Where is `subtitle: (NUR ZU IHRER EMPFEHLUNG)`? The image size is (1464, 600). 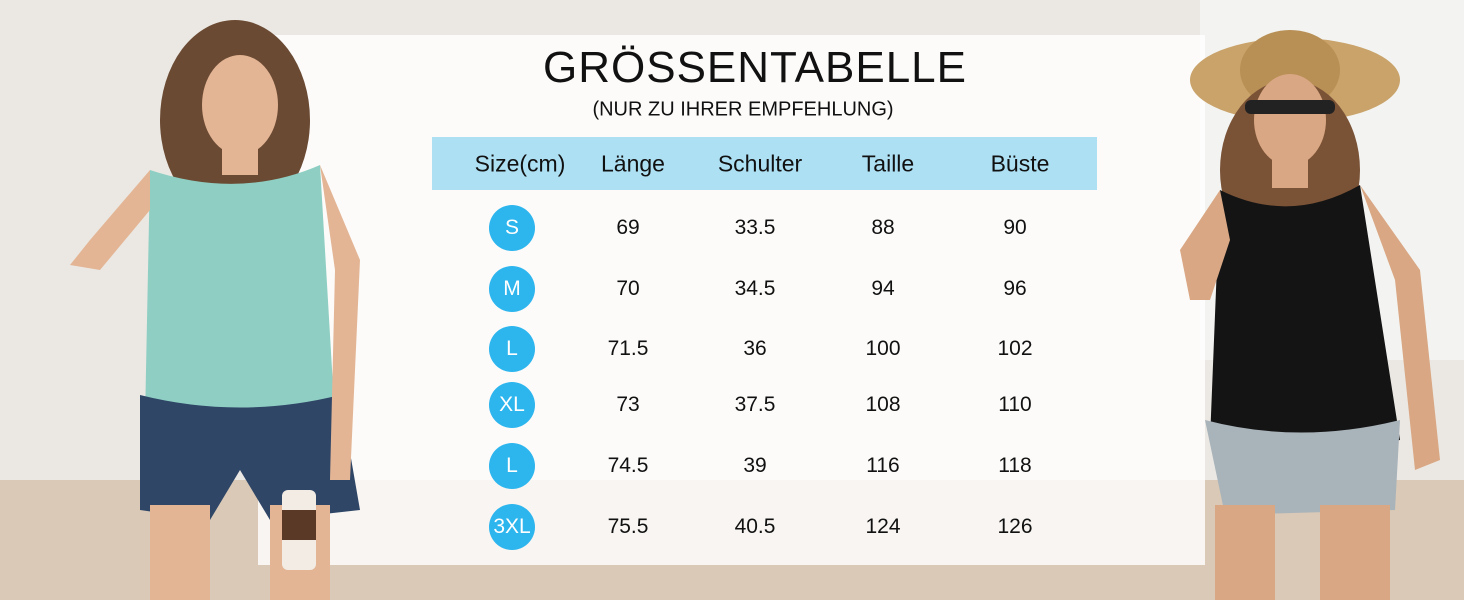
subtitle: (NUR ZU IHRER EMPFEHLUNG) is located at coordinates (743, 109).